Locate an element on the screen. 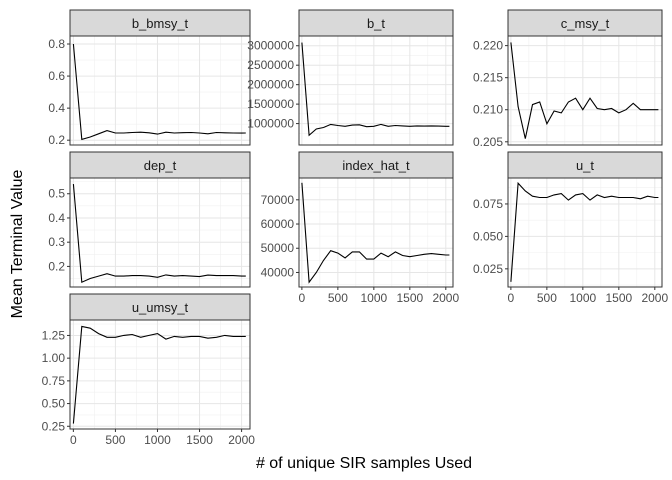 This screenshot has height=480, width=672. facet-panel: dep_t 0.2 0.3 0.4 0.5 is located at coordinates (149, 219).